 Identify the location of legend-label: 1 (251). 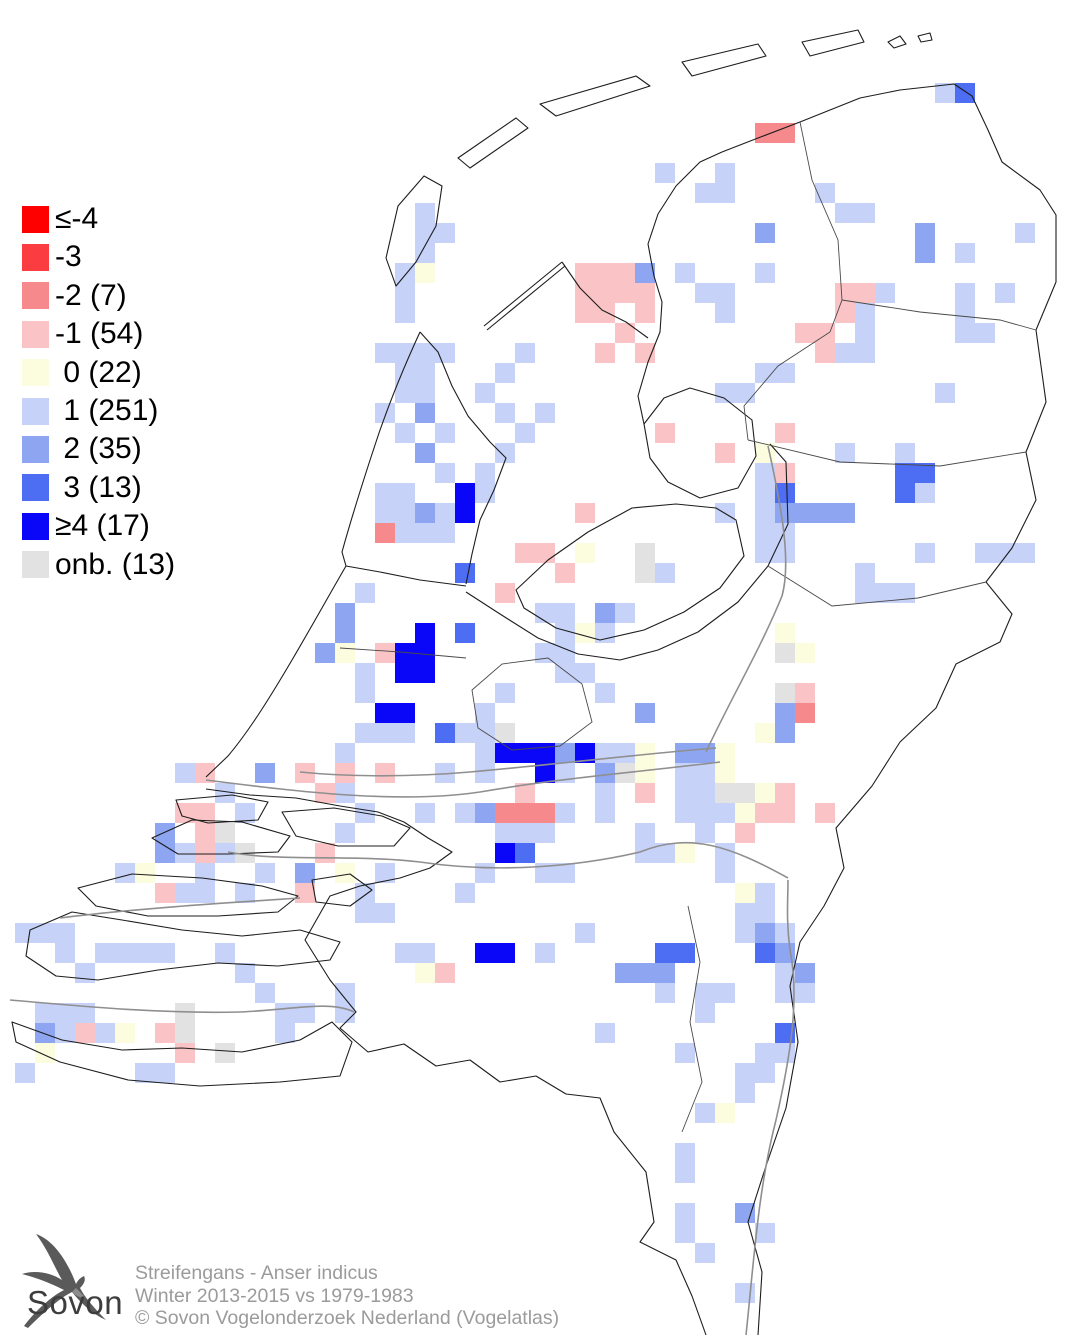
(107, 410).